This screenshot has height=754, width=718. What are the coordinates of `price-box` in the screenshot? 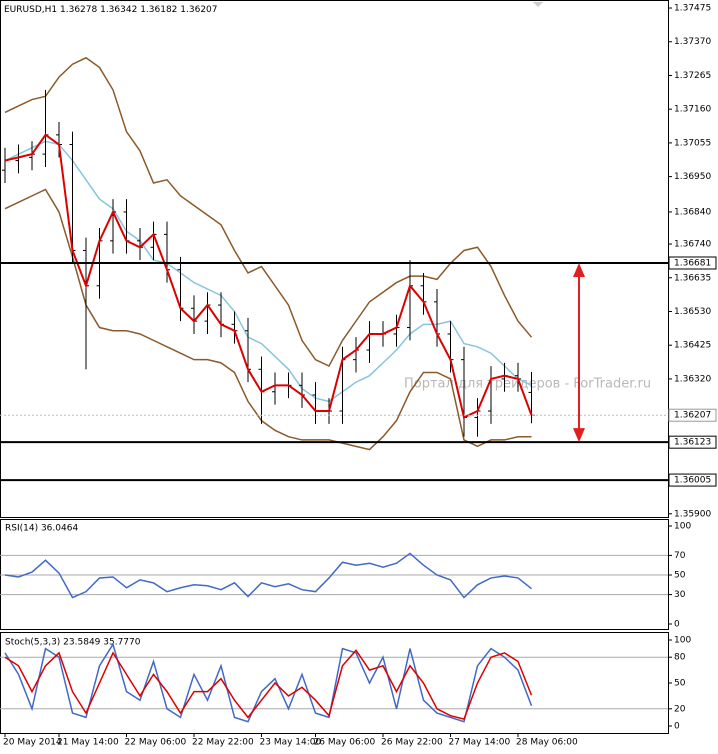 It's located at (692, 415).